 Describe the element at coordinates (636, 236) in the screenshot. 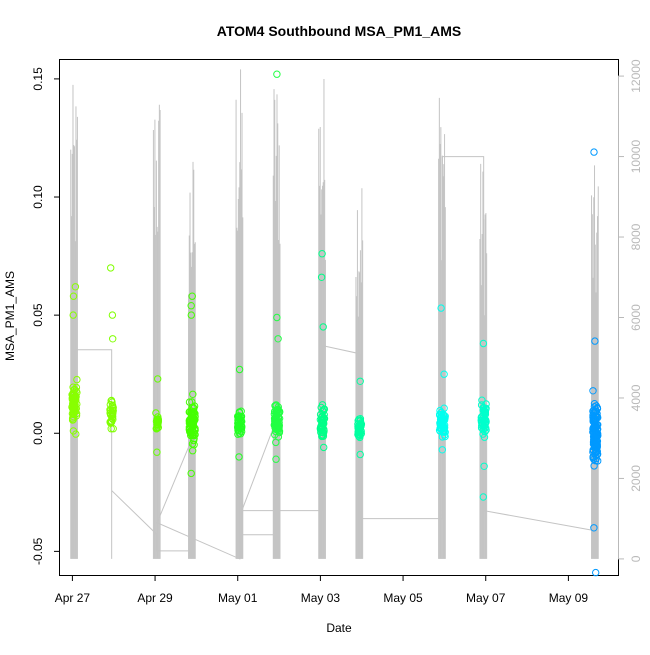

I see `secondary-y-tick-label: 8000` at that location.